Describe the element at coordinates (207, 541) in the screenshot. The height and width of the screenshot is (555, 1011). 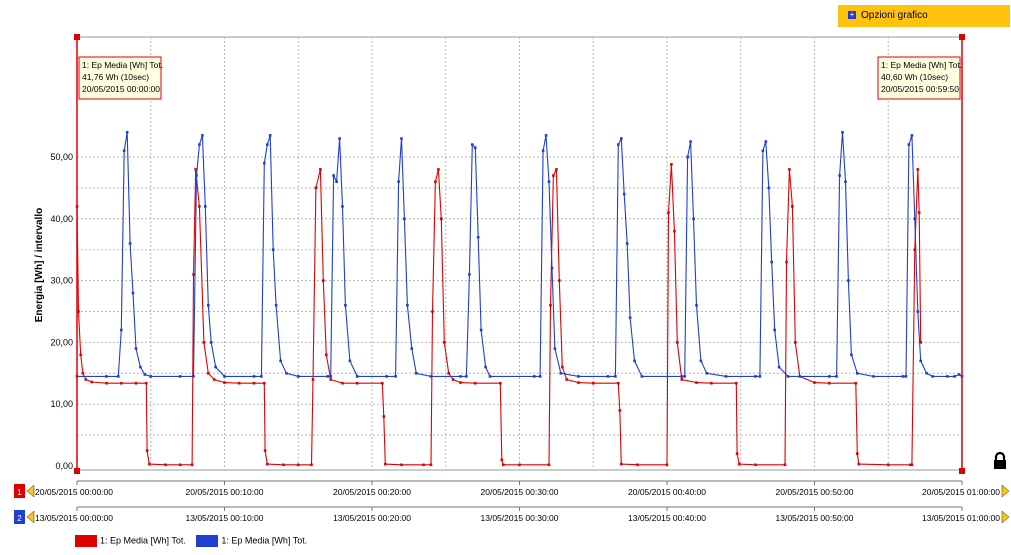
I see `legend-swatch-blue` at that location.